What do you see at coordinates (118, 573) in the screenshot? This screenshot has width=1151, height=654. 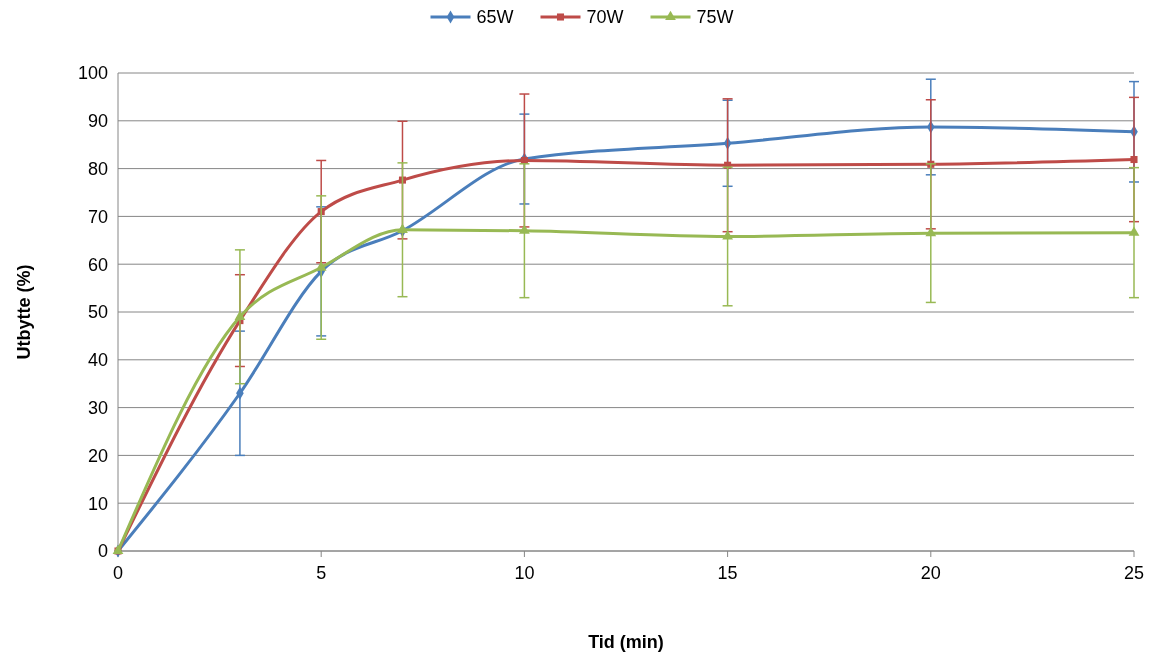 I see `x-tick-label: 0` at bounding box center [118, 573].